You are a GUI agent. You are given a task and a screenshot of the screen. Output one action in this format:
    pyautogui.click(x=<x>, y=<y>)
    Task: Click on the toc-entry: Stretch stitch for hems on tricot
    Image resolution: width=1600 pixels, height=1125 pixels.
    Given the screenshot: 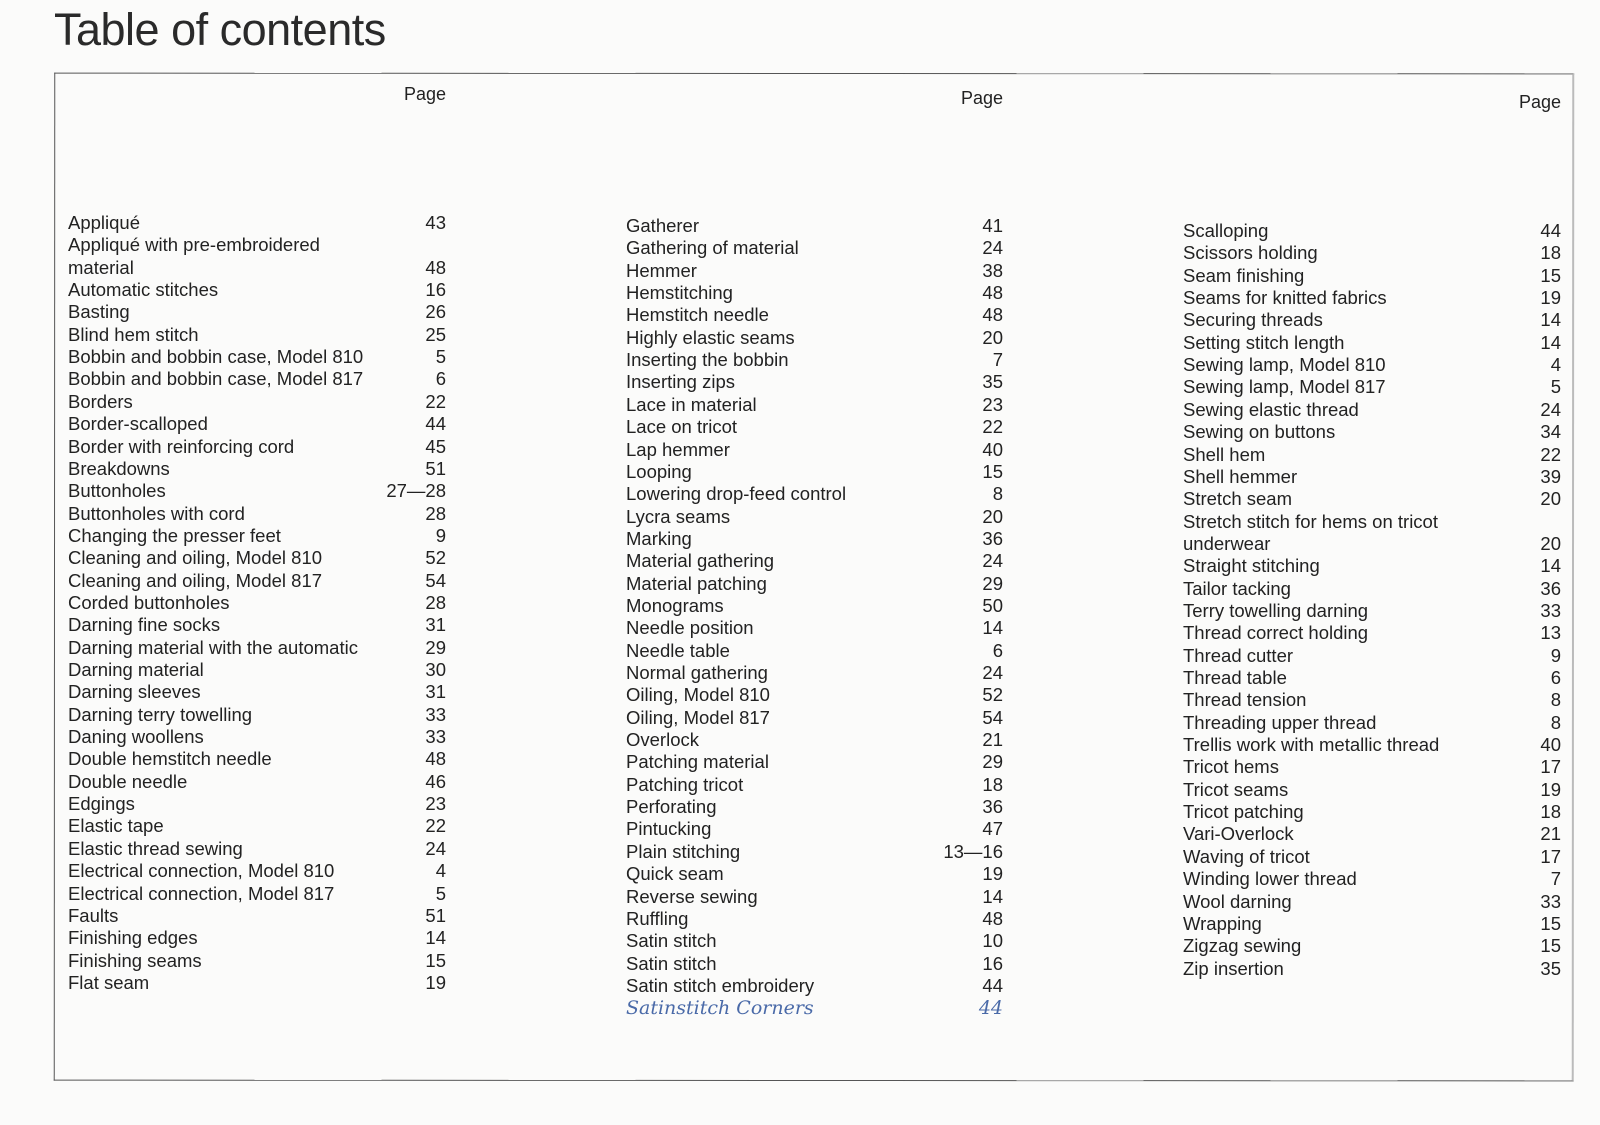 What is the action you would take?
    pyautogui.click(x=1372, y=522)
    